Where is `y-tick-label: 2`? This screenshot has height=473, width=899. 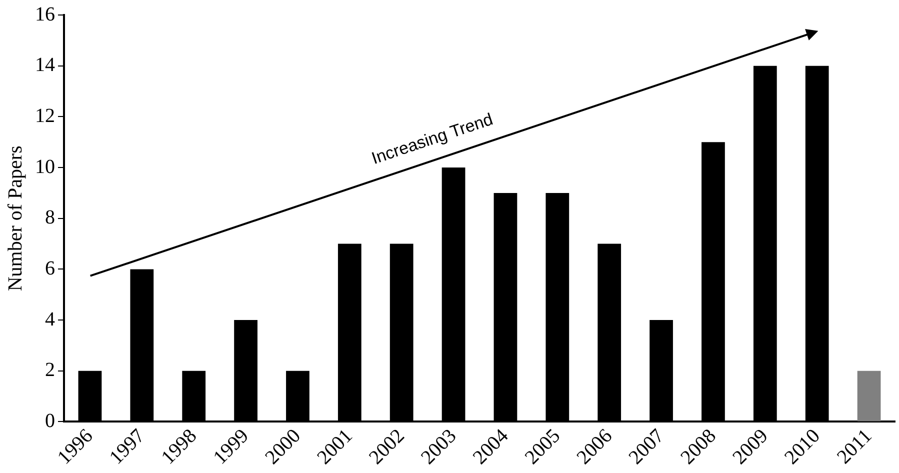 y-tick-label: 2 is located at coordinates (50, 370).